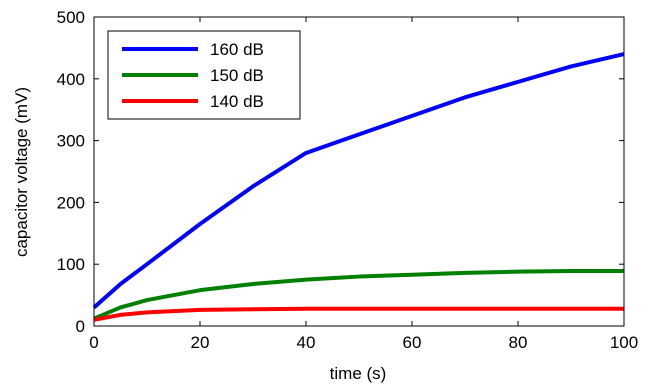  Describe the element at coordinates (200, 342) in the screenshot. I see `x-tick-label: 20` at that location.